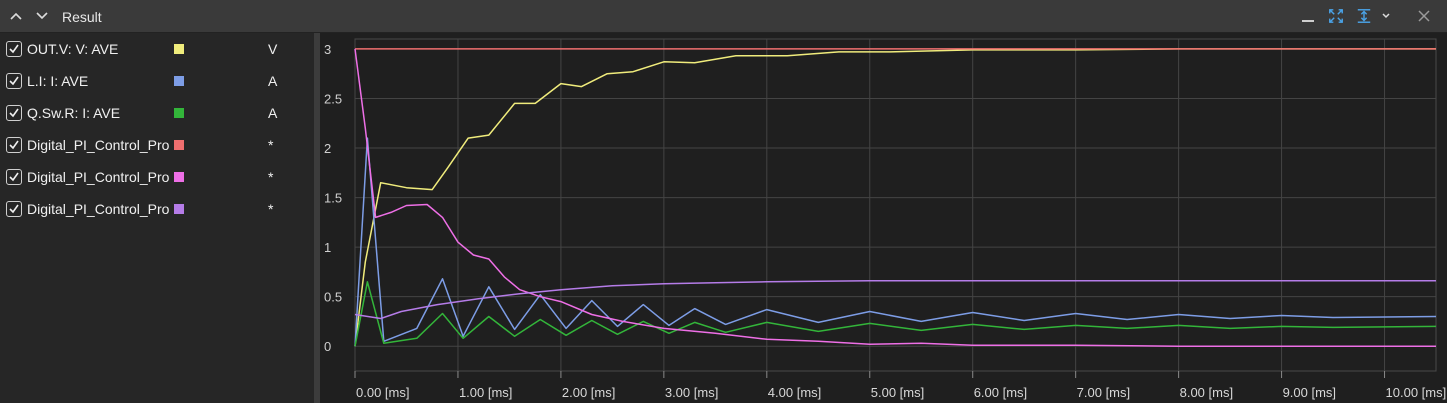 This screenshot has height=403, width=1447. I want to click on legend-item: OUT.V: V: AVE V, so click(156, 50).